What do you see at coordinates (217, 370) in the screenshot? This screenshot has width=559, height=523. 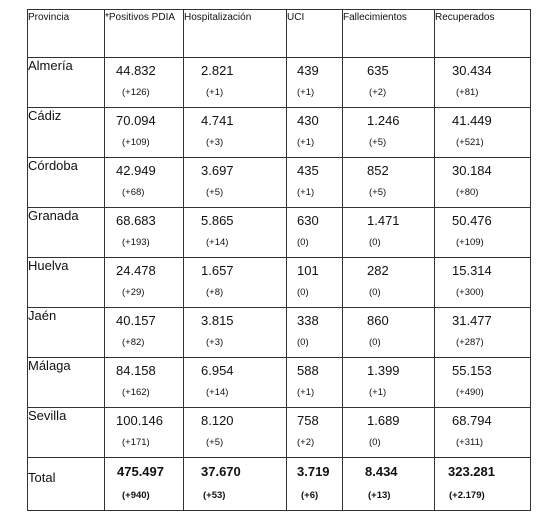 I see `hospitalizacion-value: 6.954` at bounding box center [217, 370].